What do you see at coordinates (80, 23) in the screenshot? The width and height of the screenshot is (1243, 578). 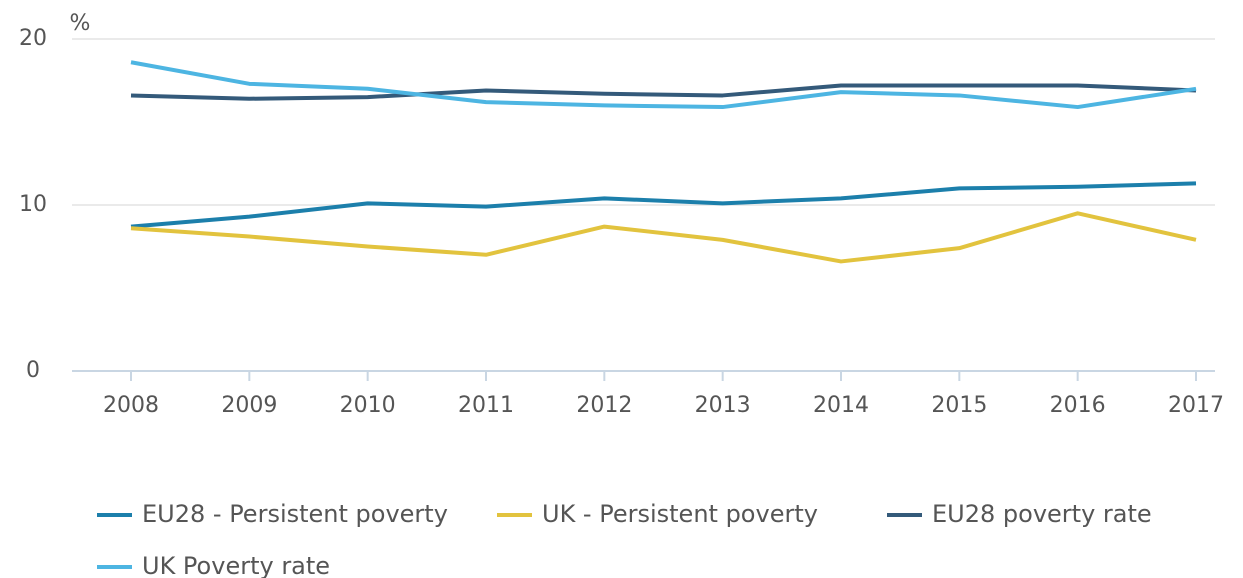 I see `y-axis-label: %` at bounding box center [80, 23].